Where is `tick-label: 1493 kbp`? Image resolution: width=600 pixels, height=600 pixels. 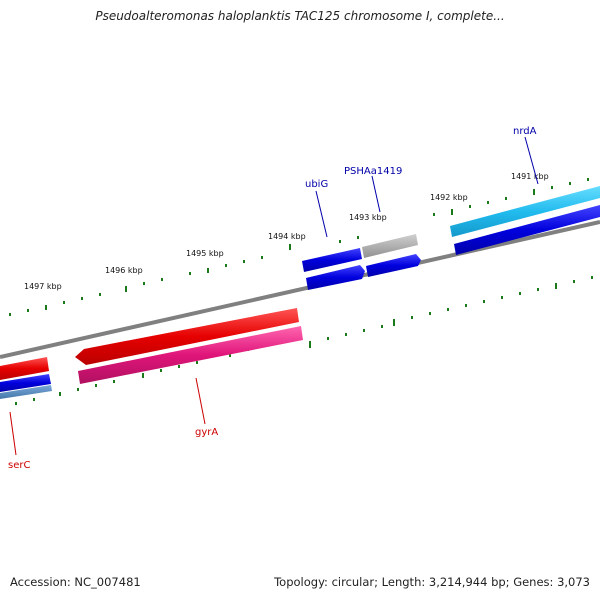
tick-label: 1493 kbp is located at coordinates (368, 217).